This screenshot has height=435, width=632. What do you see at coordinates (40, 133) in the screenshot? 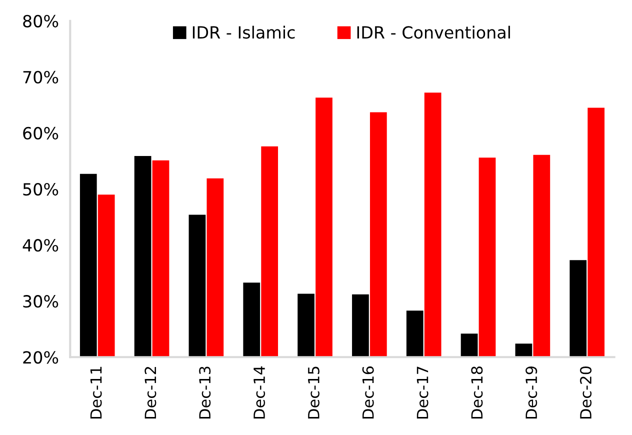
I see `y-tick-label: 60%` at bounding box center [40, 133].